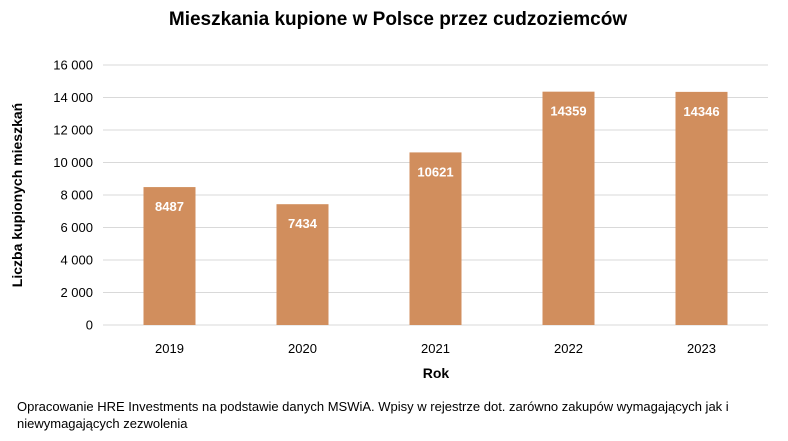 This screenshot has height=441, width=788. I want to click on y-tick-label: 6 000, so click(76, 227).